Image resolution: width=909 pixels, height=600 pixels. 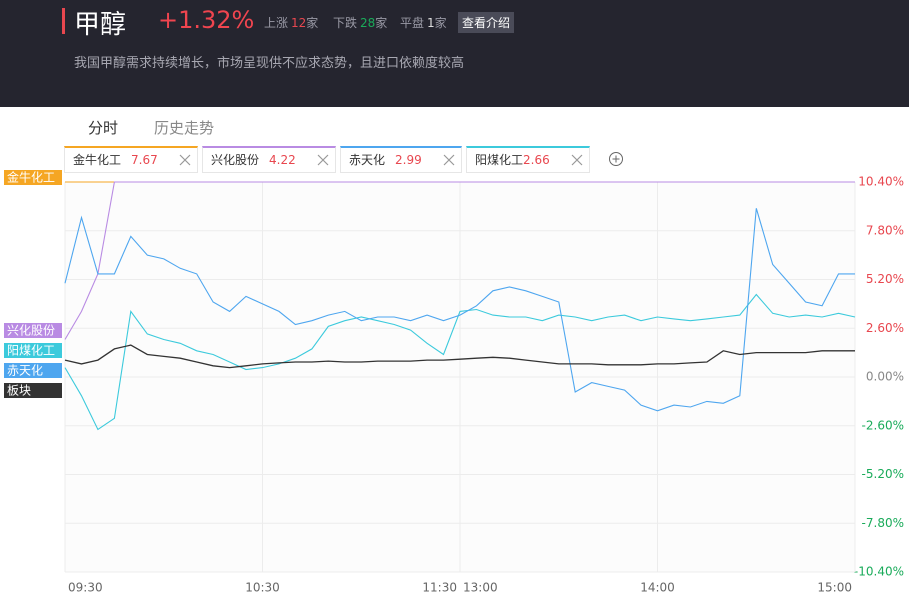 I want to click on x-tick-label: 13:00, so click(x=480, y=588).